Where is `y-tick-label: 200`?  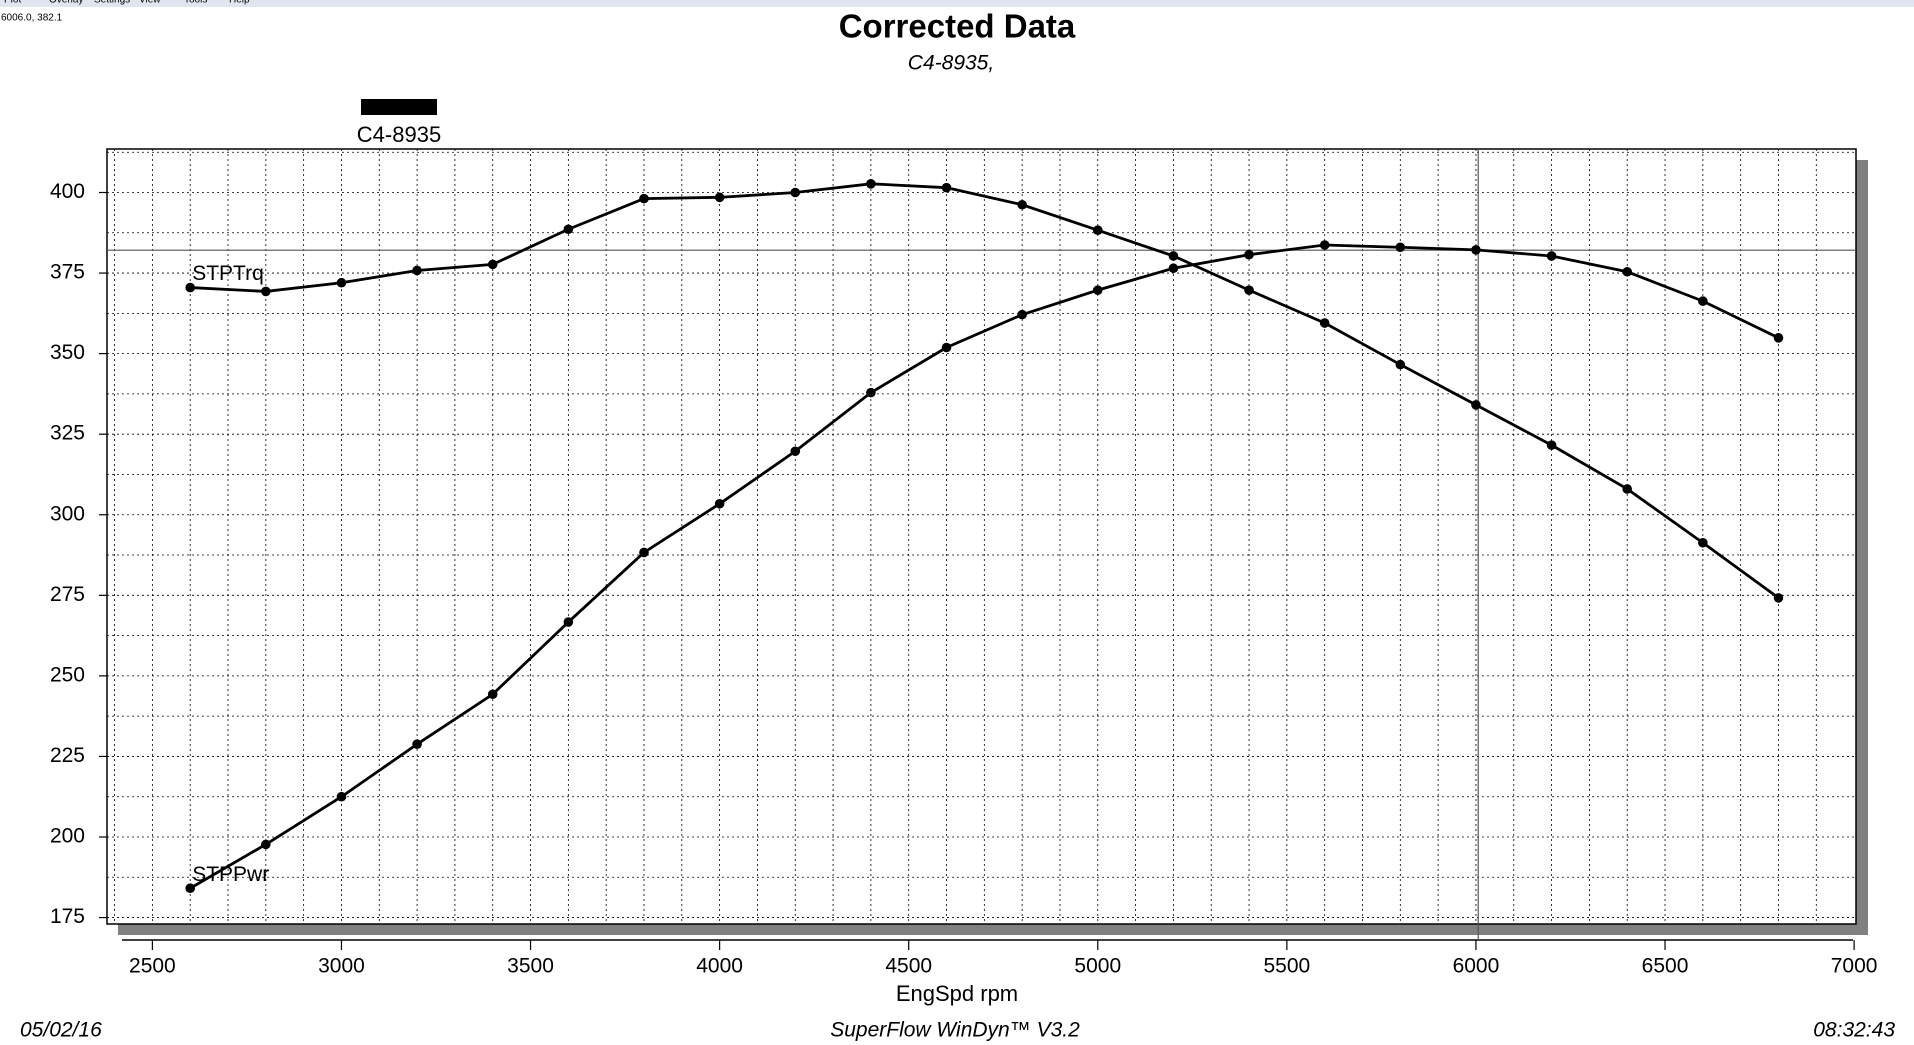 y-tick-label: 200 is located at coordinates (67, 836).